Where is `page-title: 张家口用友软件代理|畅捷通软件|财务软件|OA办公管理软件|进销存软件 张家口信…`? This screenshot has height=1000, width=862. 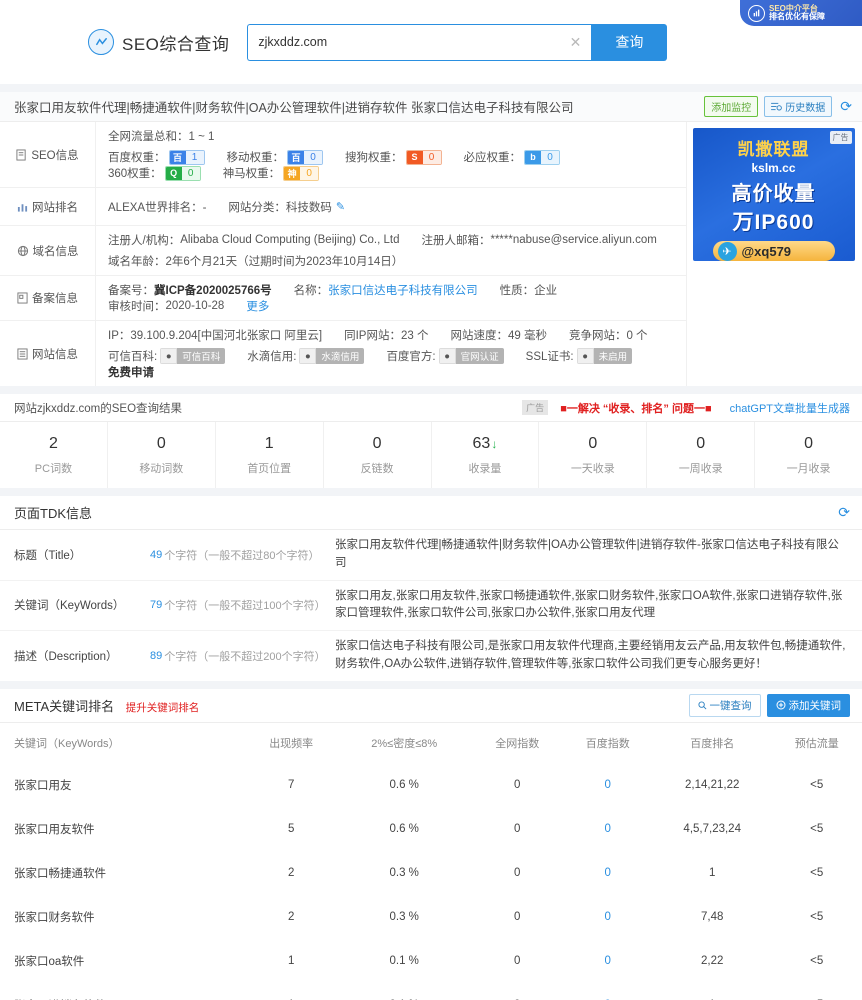 page-title: 张家口用友软件代理|畅捷通软件|财务软件|OA办公管理软件|进销存软件 张家口信… is located at coordinates (294, 108).